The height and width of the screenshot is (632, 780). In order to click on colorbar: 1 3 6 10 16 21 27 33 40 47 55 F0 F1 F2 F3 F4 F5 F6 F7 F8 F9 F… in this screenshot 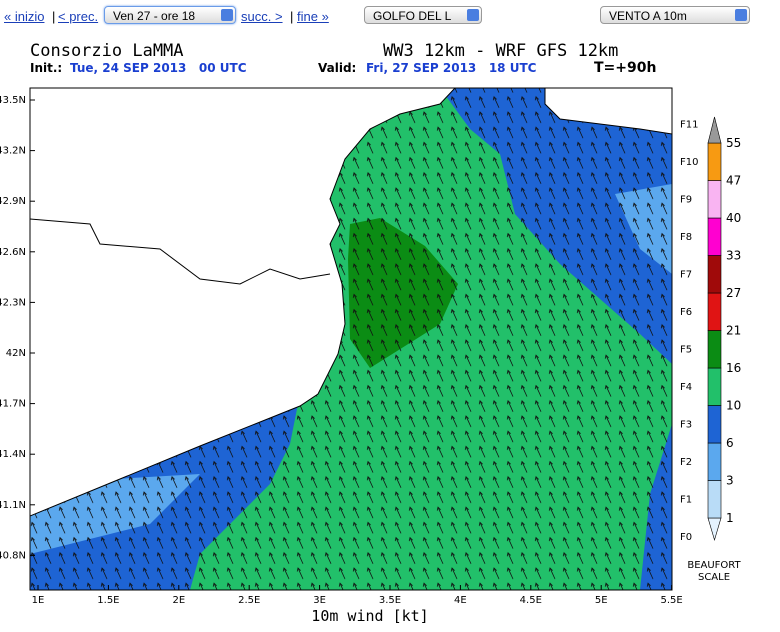, I will do `click(711, 349)`.